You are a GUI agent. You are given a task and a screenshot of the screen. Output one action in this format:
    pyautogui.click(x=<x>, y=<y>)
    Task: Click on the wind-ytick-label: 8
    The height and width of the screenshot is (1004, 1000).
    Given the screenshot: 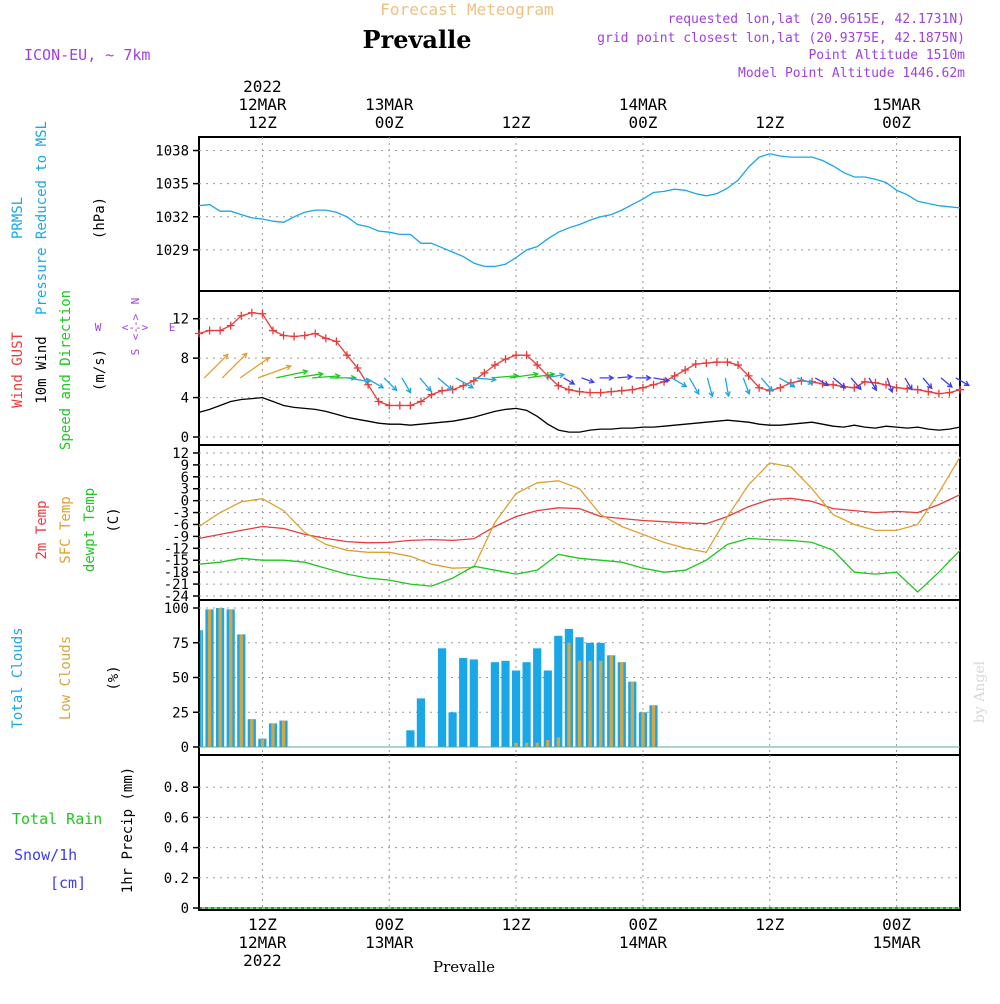 What is the action you would take?
    pyautogui.click(x=185, y=359)
    